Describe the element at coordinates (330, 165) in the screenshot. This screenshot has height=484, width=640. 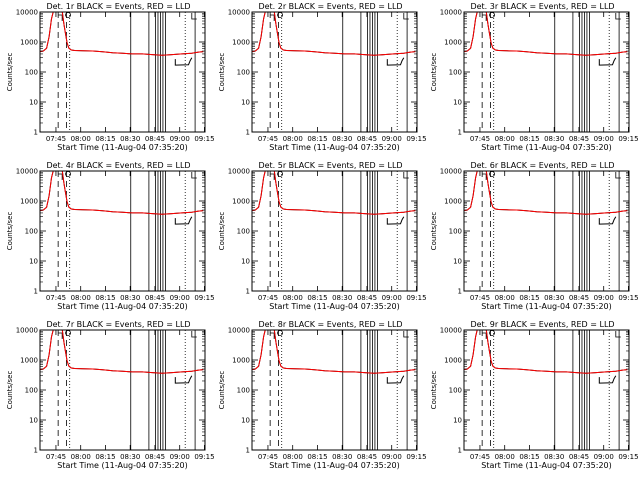
I see `chart-title: Det. 5r BLACK = Events, RED = LLD` at that location.